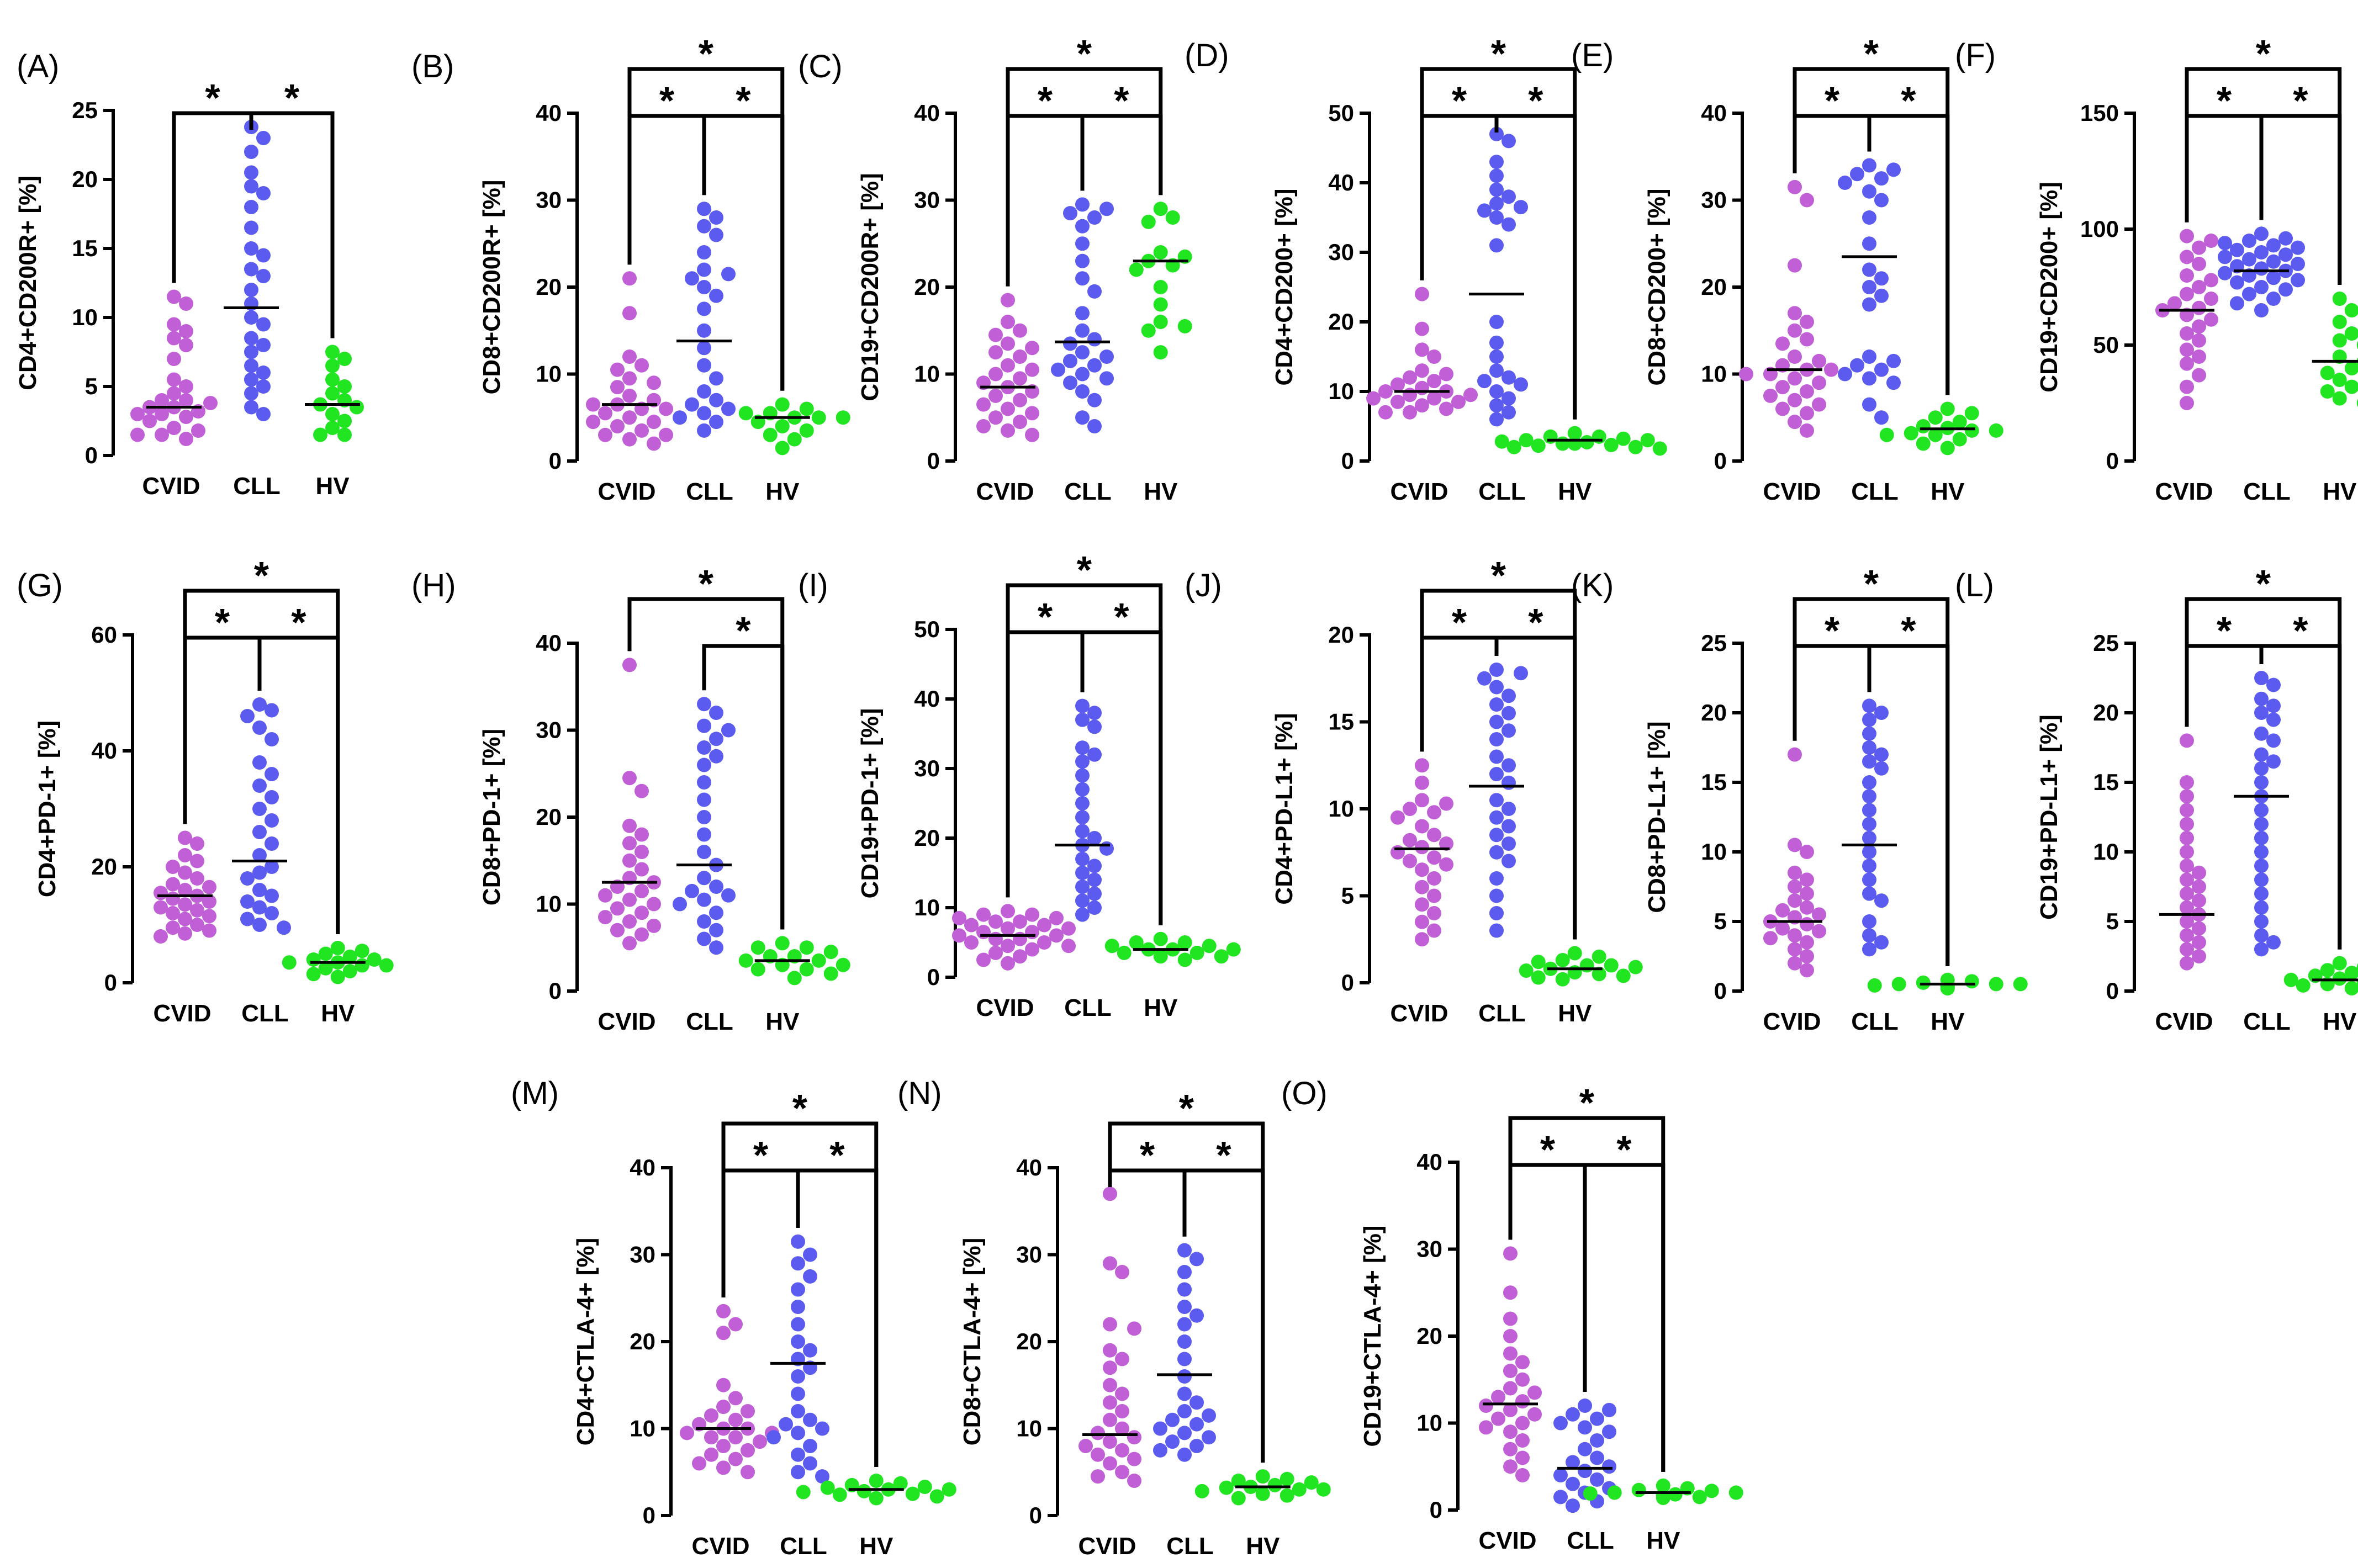  Describe the element at coordinates (549, 817) in the screenshot. I see `y-tick-label: 20` at that location.